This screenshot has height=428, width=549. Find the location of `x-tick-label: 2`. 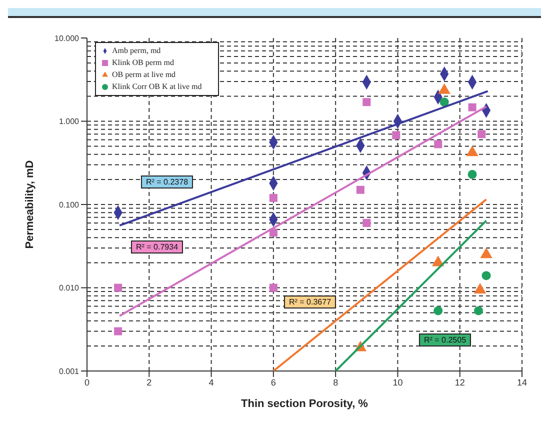

x-tick-label: 2 is located at coordinates (149, 382).